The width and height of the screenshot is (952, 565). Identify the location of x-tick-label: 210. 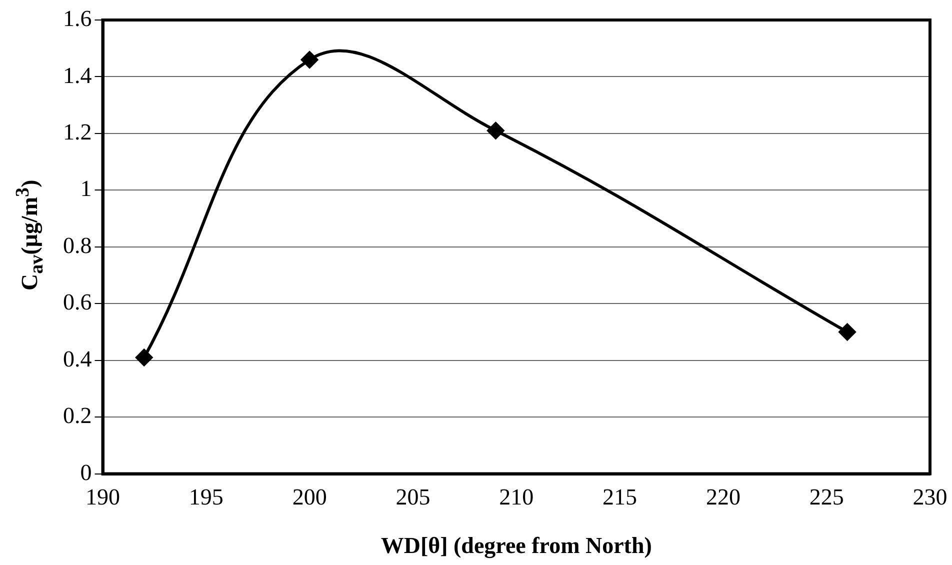
(516, 497).